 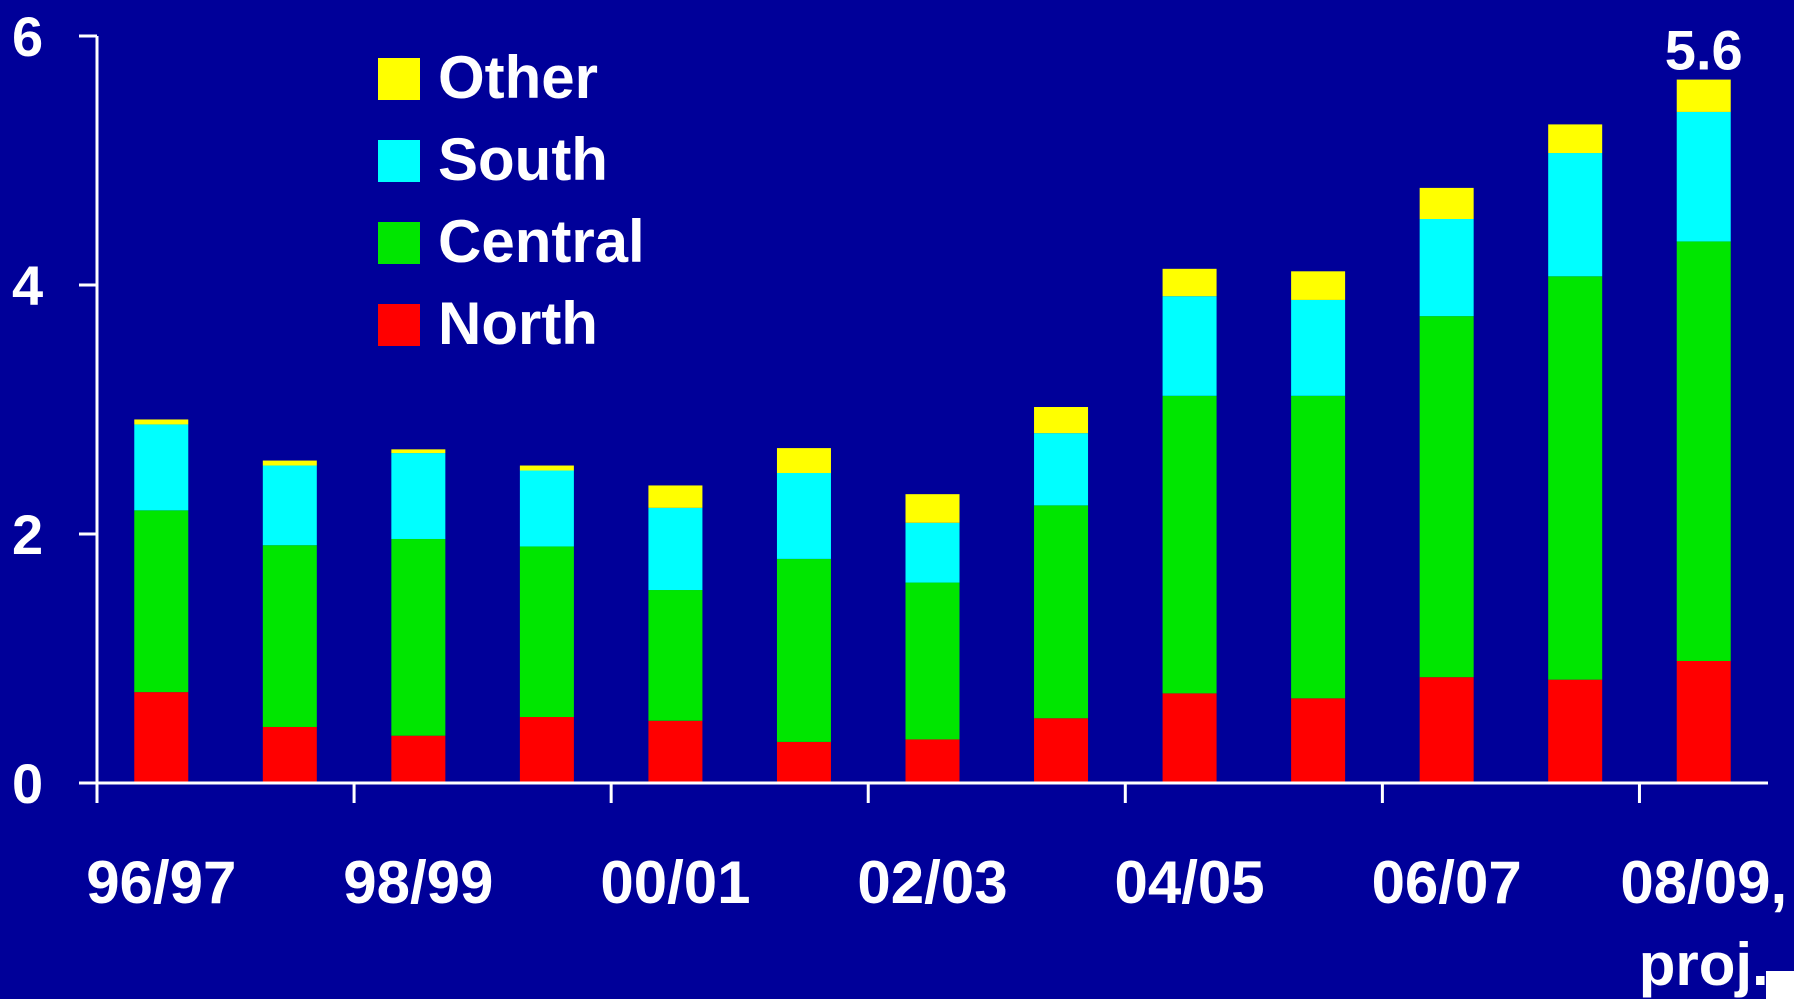 What do you see at coordinates (541, 241) in the screenshot?
I see `legend-label-central: Central` at bounding box center [541, 241].